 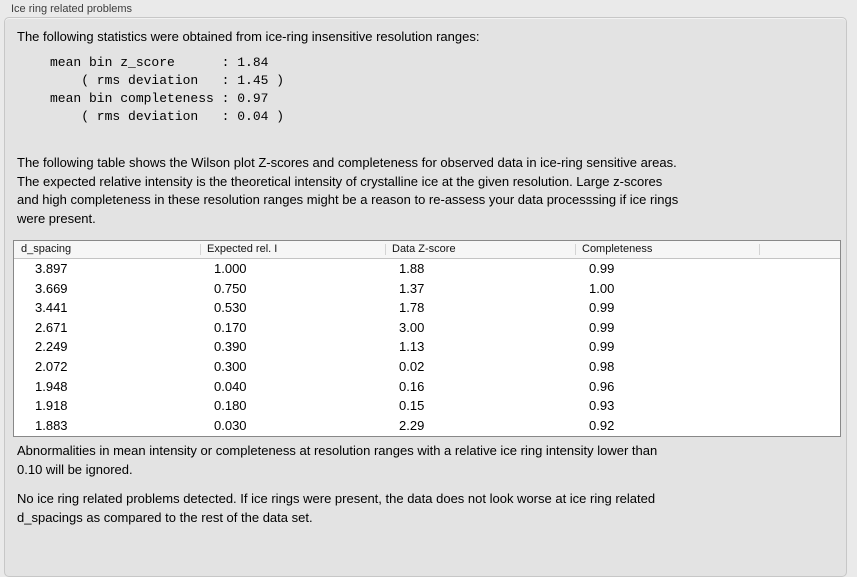 What do you see at coordinates (412, 327) in the screenshot?
I see `cell-data-z-score: 3.00` at bounding box center [412, 327].